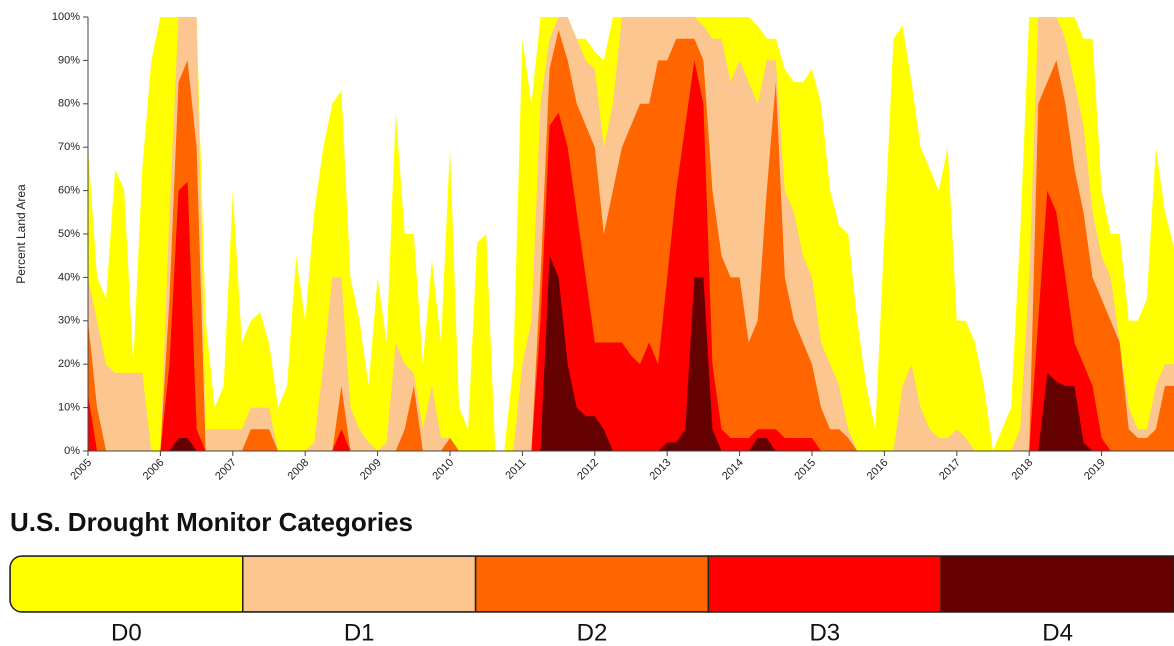  I want to click on legend-label: D4, so click(1057, 632).